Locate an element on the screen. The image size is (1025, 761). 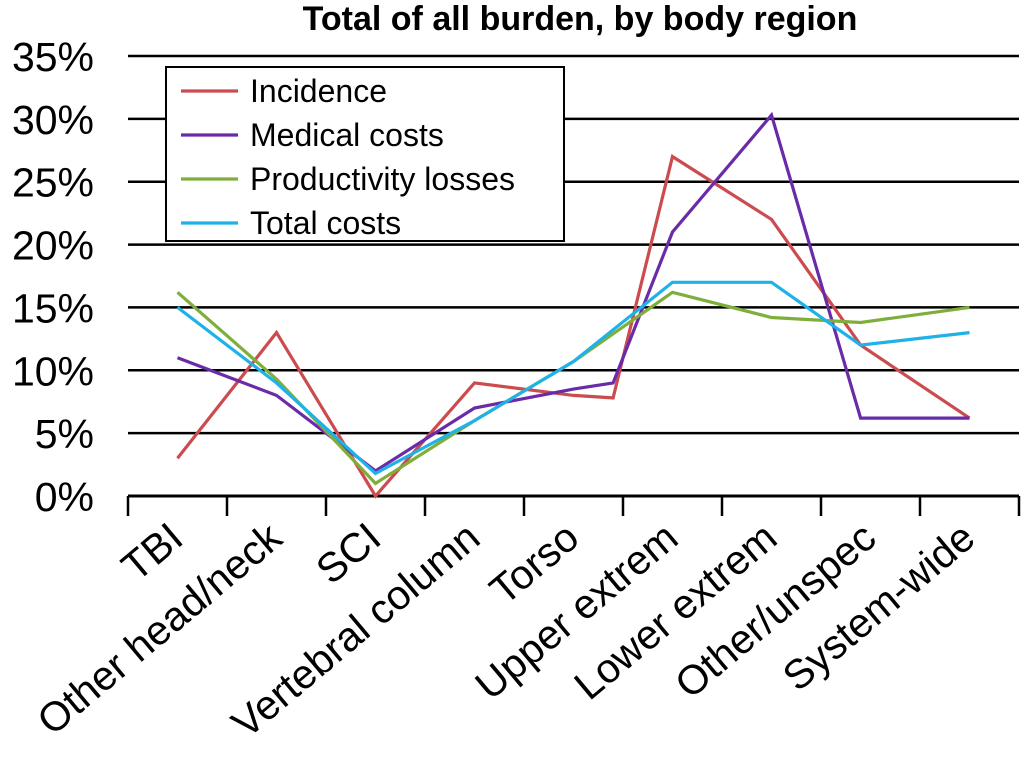
y-tick-label: 20% is located at coordinates (53, 246).